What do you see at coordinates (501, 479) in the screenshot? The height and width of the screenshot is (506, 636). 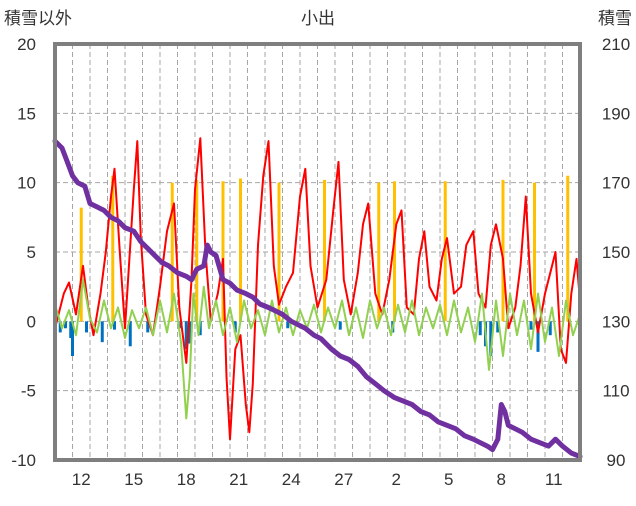 I see `x-tick-label: 8` at bounding box center [501, 479].